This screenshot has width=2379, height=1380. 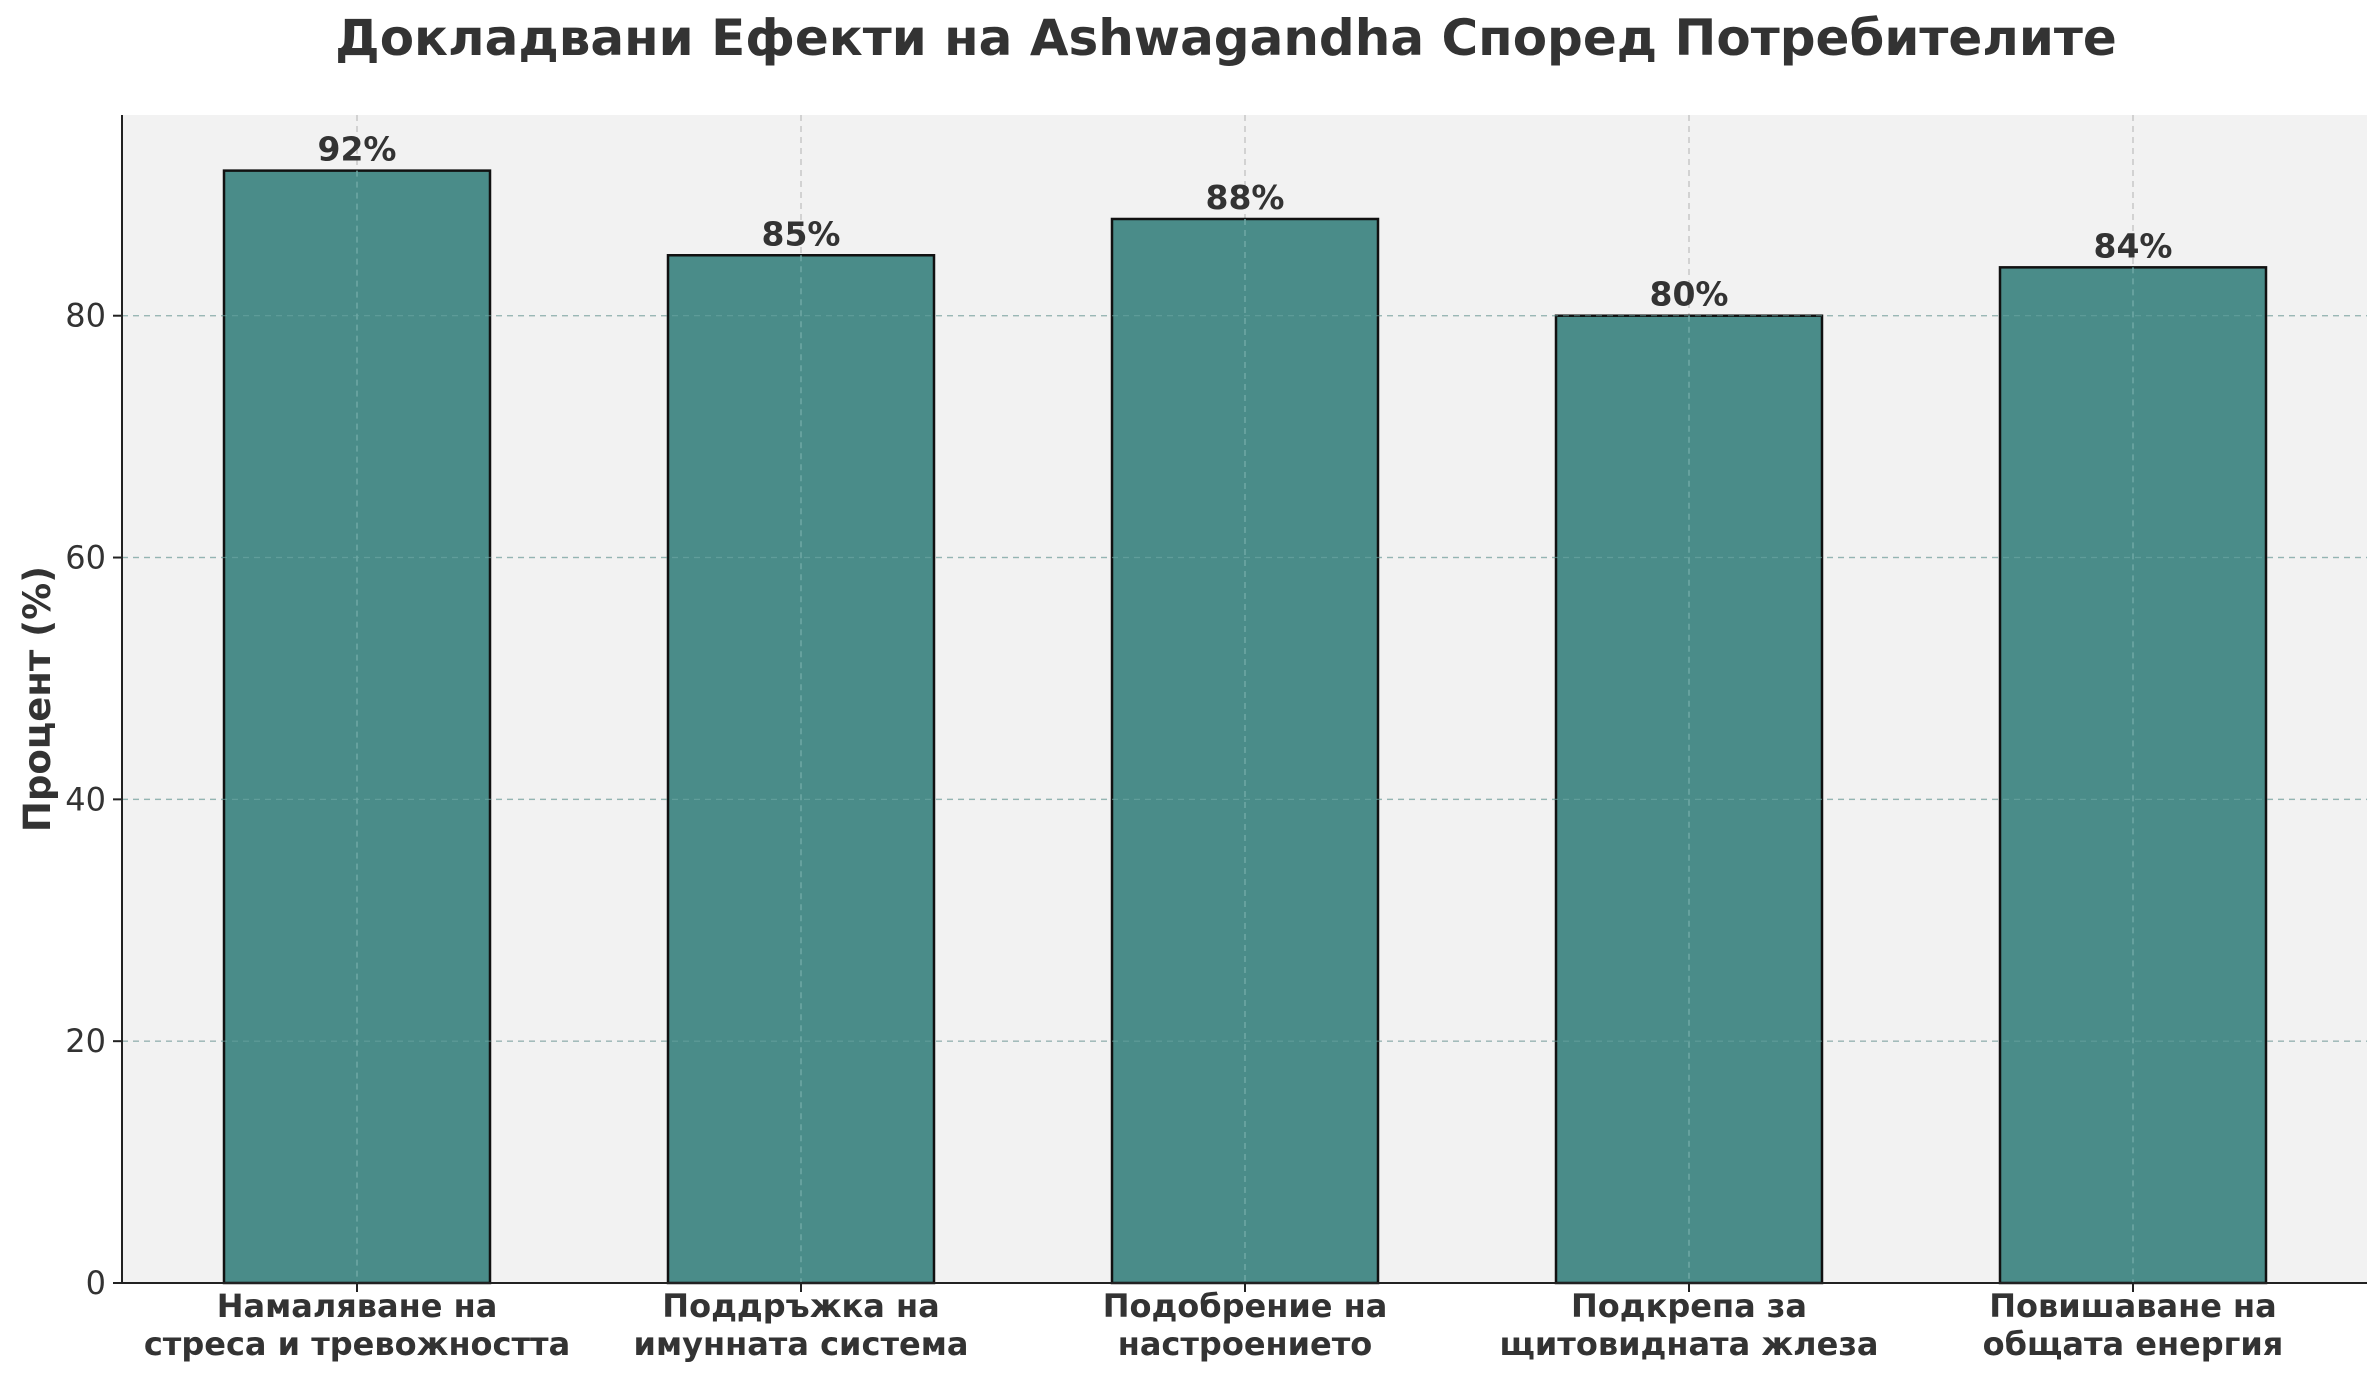 I want to click on data-label: 85%, so click(x=801, y=233).